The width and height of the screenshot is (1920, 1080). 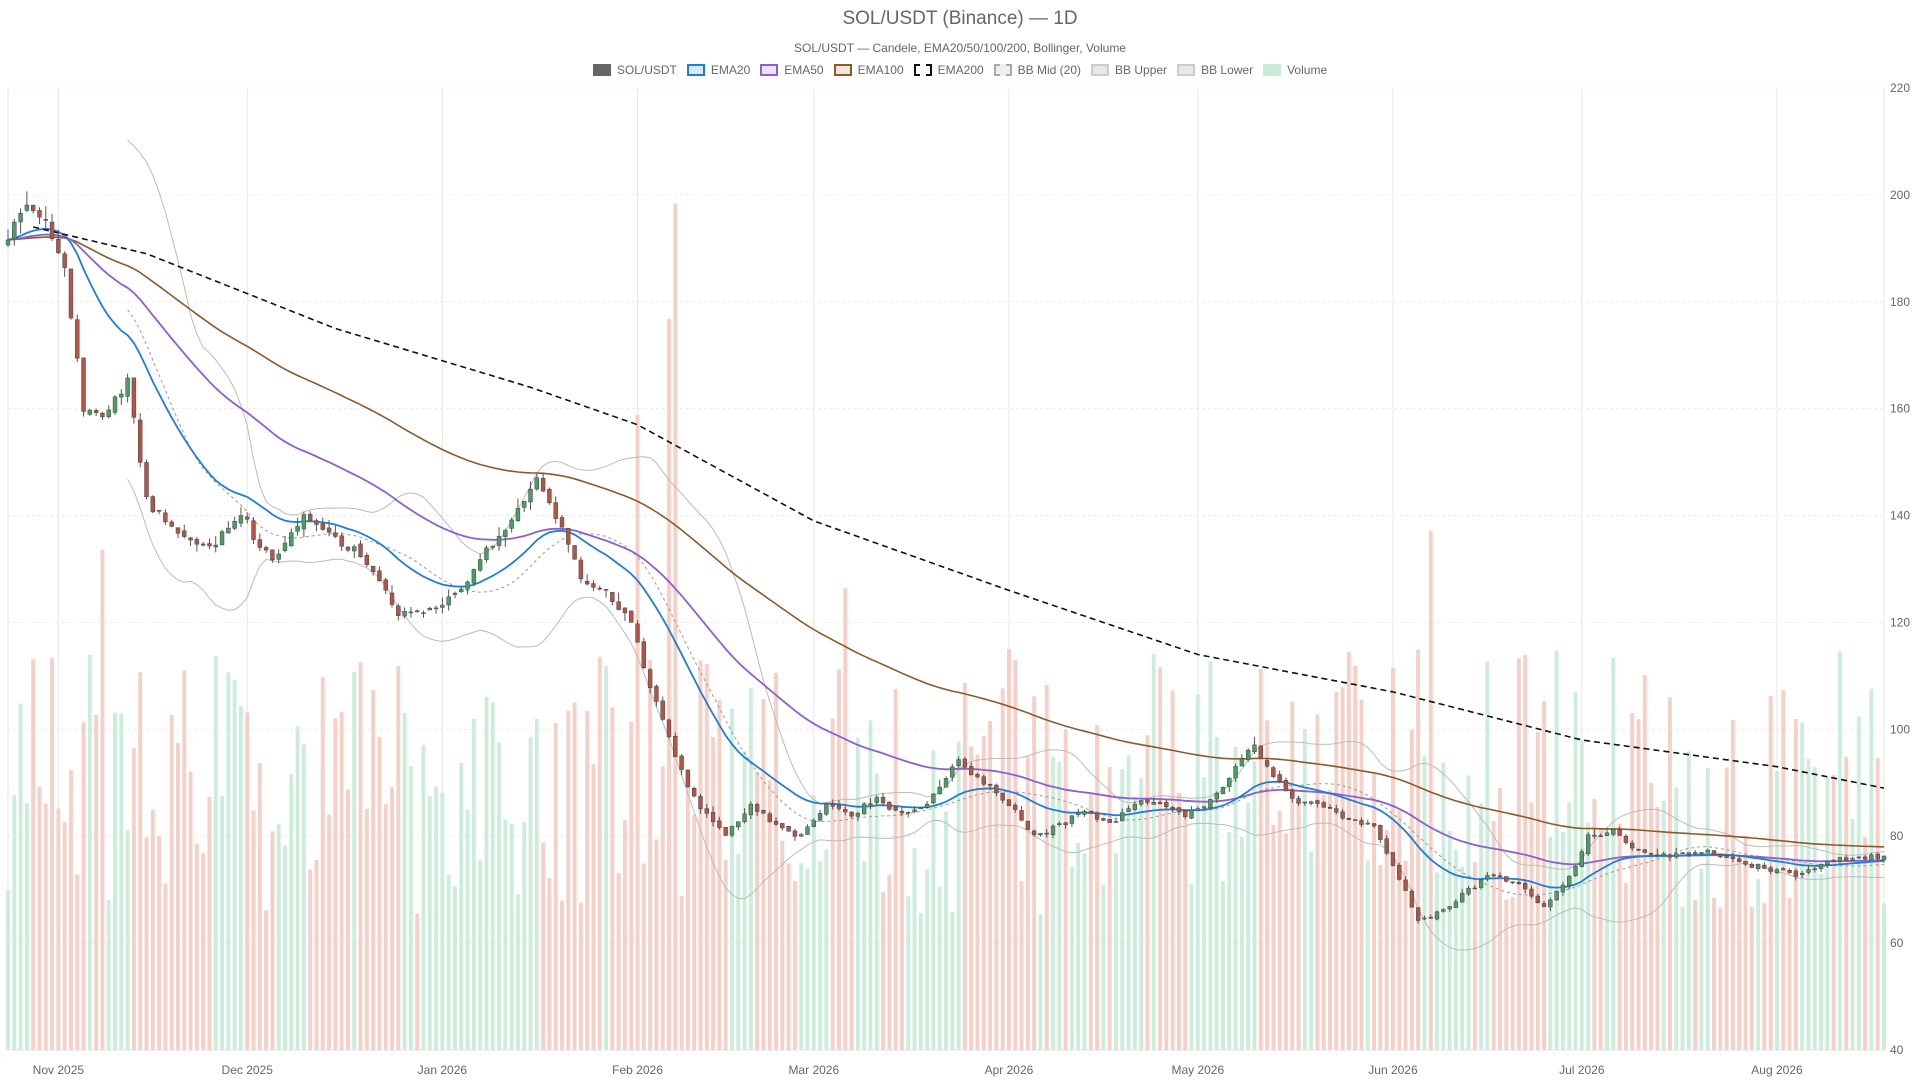 I want to click on legend-item: EMA50, so click(x=792, y=70).